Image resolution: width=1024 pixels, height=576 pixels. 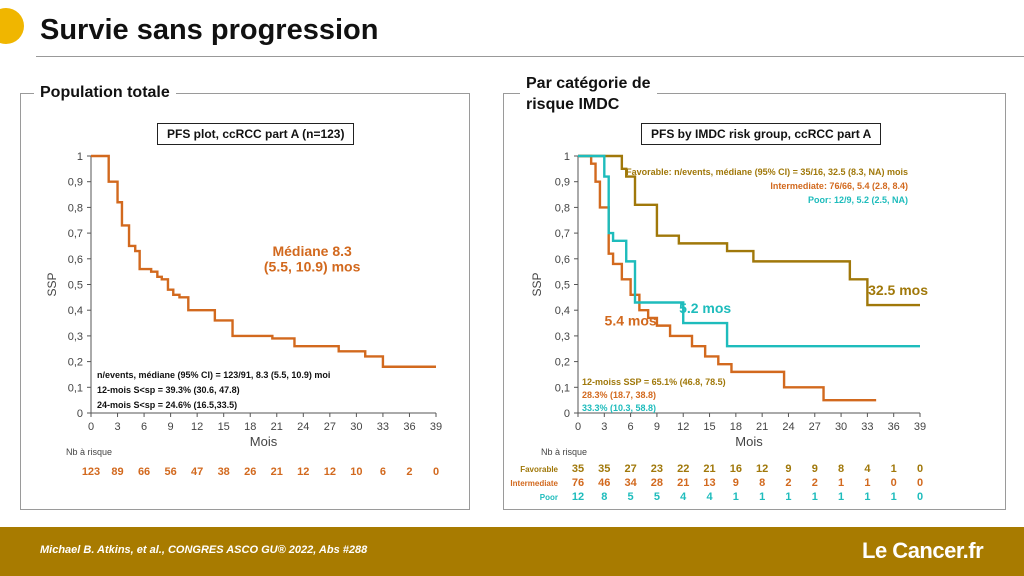 What do you see at coordinates (578, 483) in the screenshot?
I see `risk-count-intermediate-0: 76` at bounding box center [578, 483].